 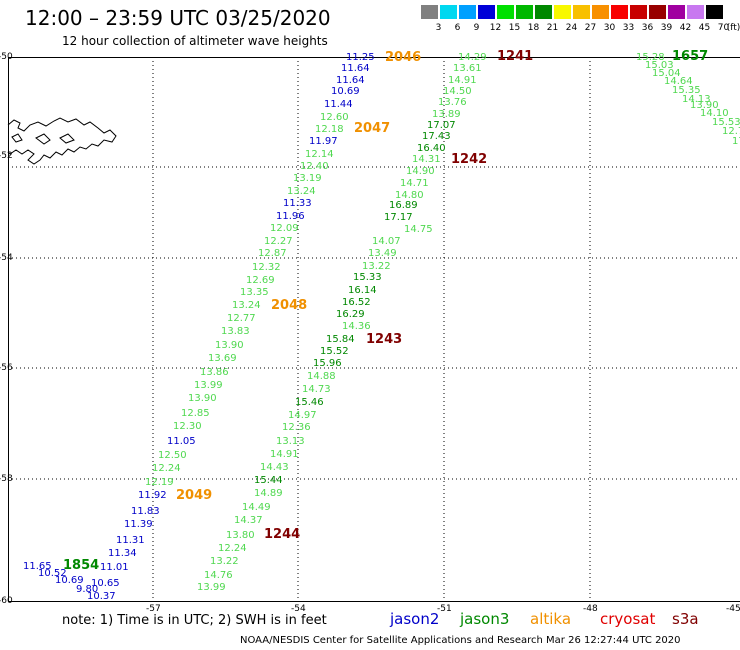 What do you see at coordinates (222, 358) in the screenshot?
I see `wave-height-label: 13.69` at bounding box center [222, 358].